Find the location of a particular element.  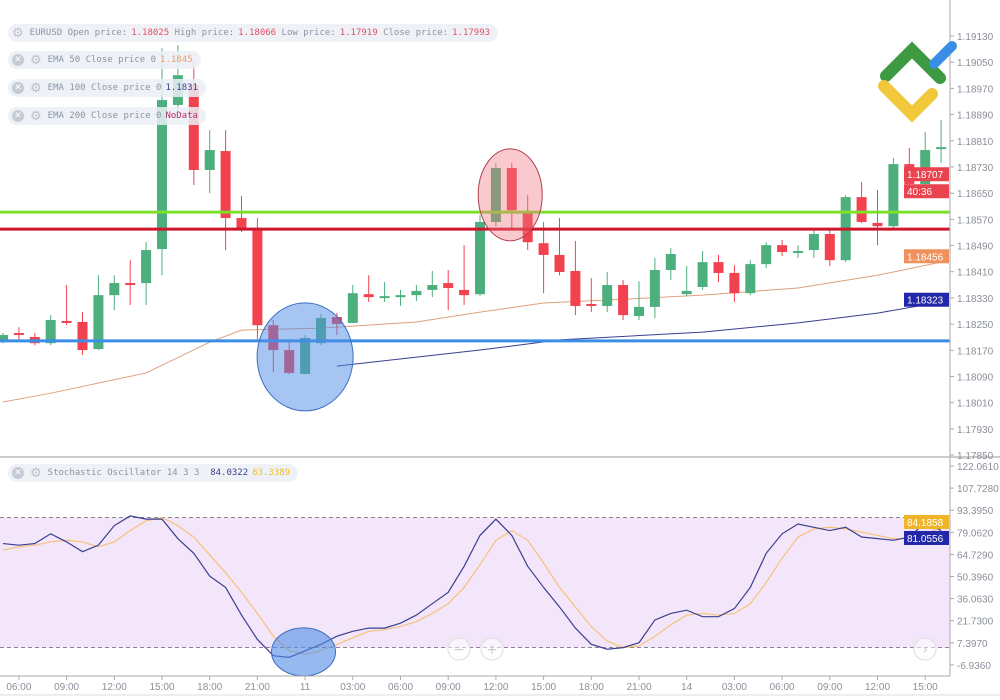

stoch-tick-label: 7.3970 is located at coordinates (972, 644).